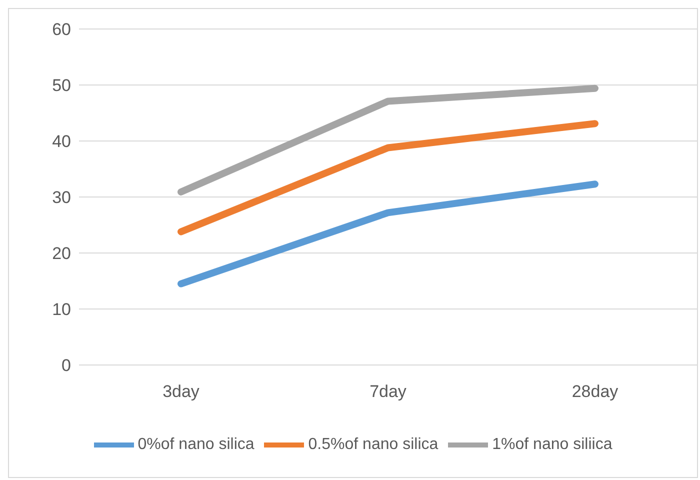  What do you see at coordinates (373, 445) in the screenshot?
I see `legend-label: 0.5%of nano silica` at bounding box center [373, 445].